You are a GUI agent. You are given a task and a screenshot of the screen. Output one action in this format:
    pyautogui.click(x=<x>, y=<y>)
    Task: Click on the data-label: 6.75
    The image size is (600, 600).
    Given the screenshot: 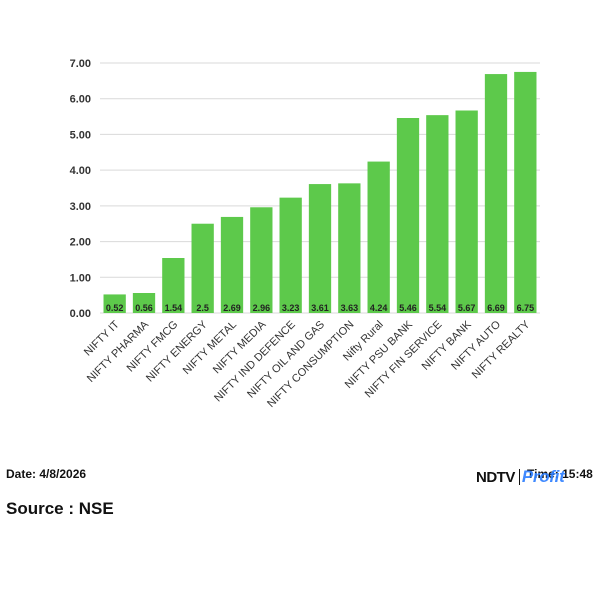 What is the action you would take?
    pyautogui.click(x=526, y=308)
    